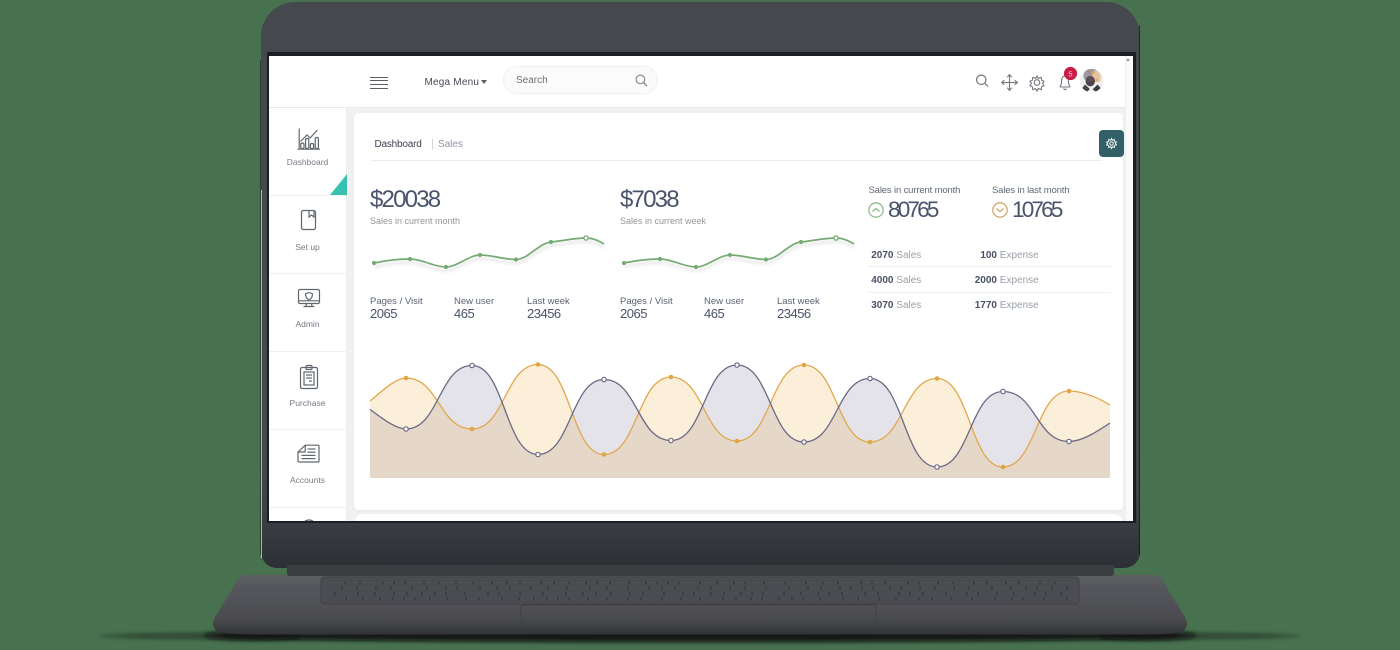 The width and height of the screenshot is (1400, 650). Describe the element at coordinates (1070, 73) in the screenshot. I see `svg-text: 5` at that location.